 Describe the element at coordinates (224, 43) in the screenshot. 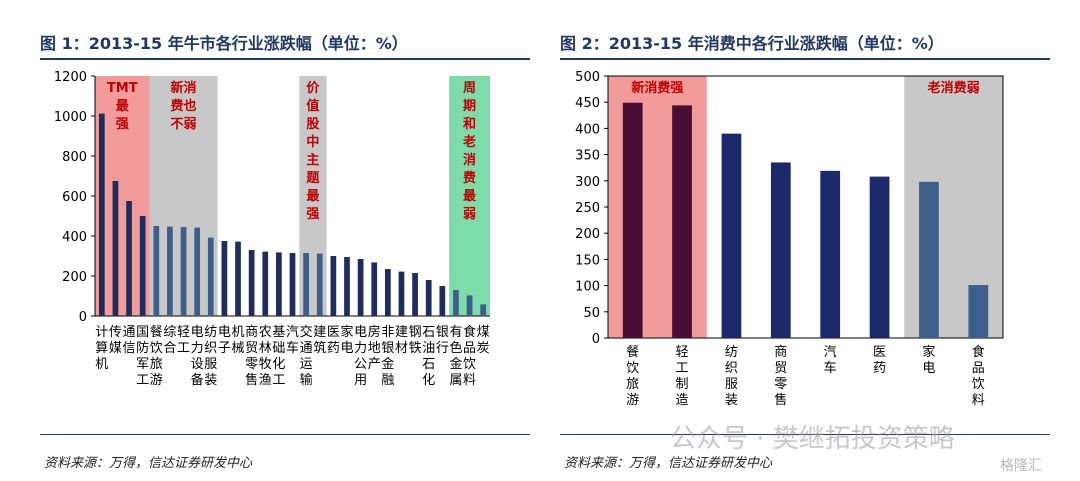

I see `left-chart-title: 图 1：2013-15 年牛市各行业涨跌幅（单位：%）` at that location.